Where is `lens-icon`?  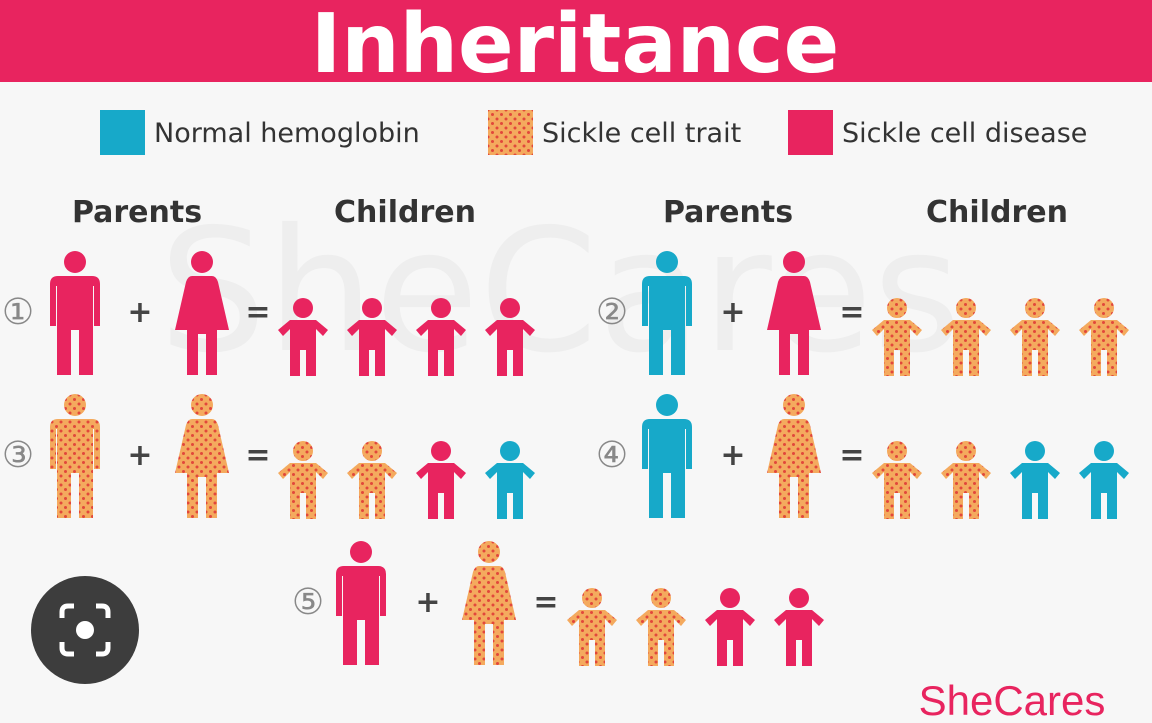 lens-icon is located at coordinates (85, 630).